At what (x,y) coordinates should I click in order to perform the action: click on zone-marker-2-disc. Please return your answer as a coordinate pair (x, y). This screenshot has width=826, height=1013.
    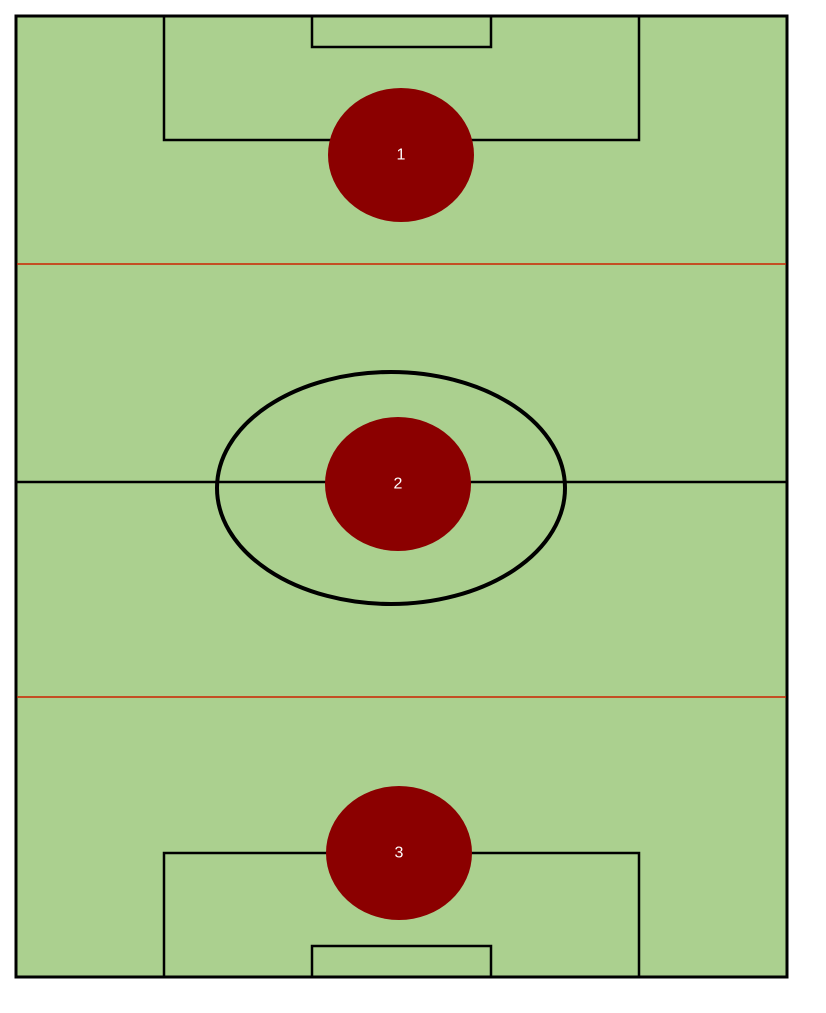
    Looking at the image, I should click on (398, 484).